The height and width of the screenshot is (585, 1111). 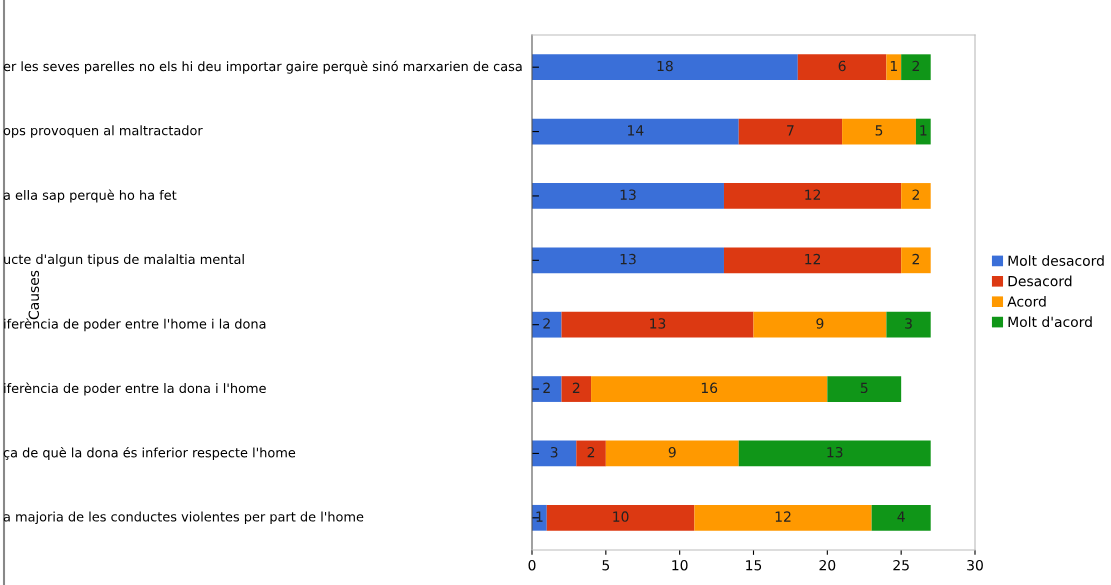 What do you see at coordinates (135, 325) in the screenshot?
I see `y-tick-label: iferència de poder entre l'home i la dona` at bounding box center [135, 325].